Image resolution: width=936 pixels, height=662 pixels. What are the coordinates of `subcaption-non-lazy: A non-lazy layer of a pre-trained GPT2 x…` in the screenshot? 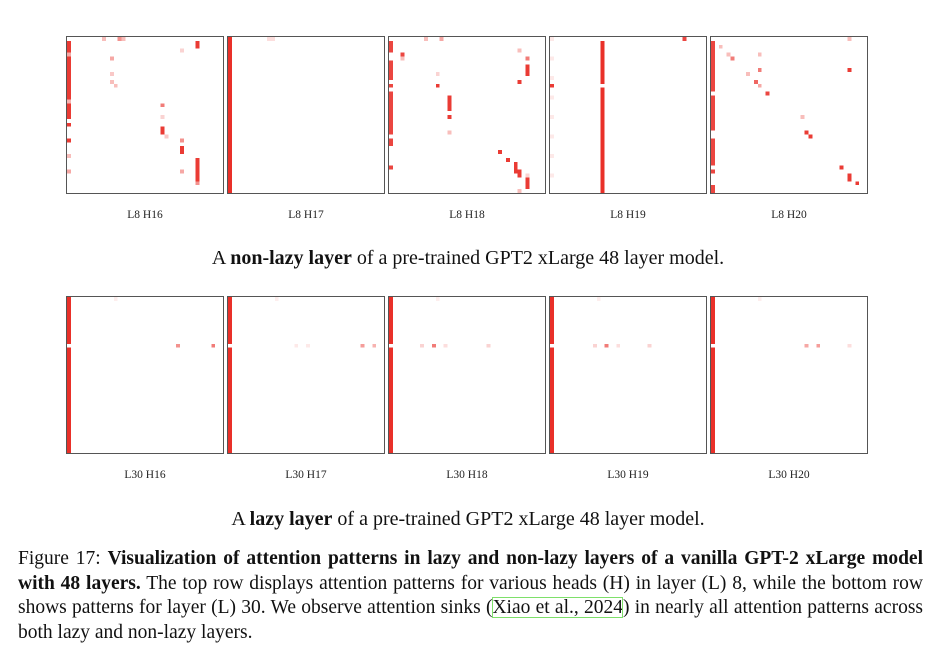 It's located at (468, 258).